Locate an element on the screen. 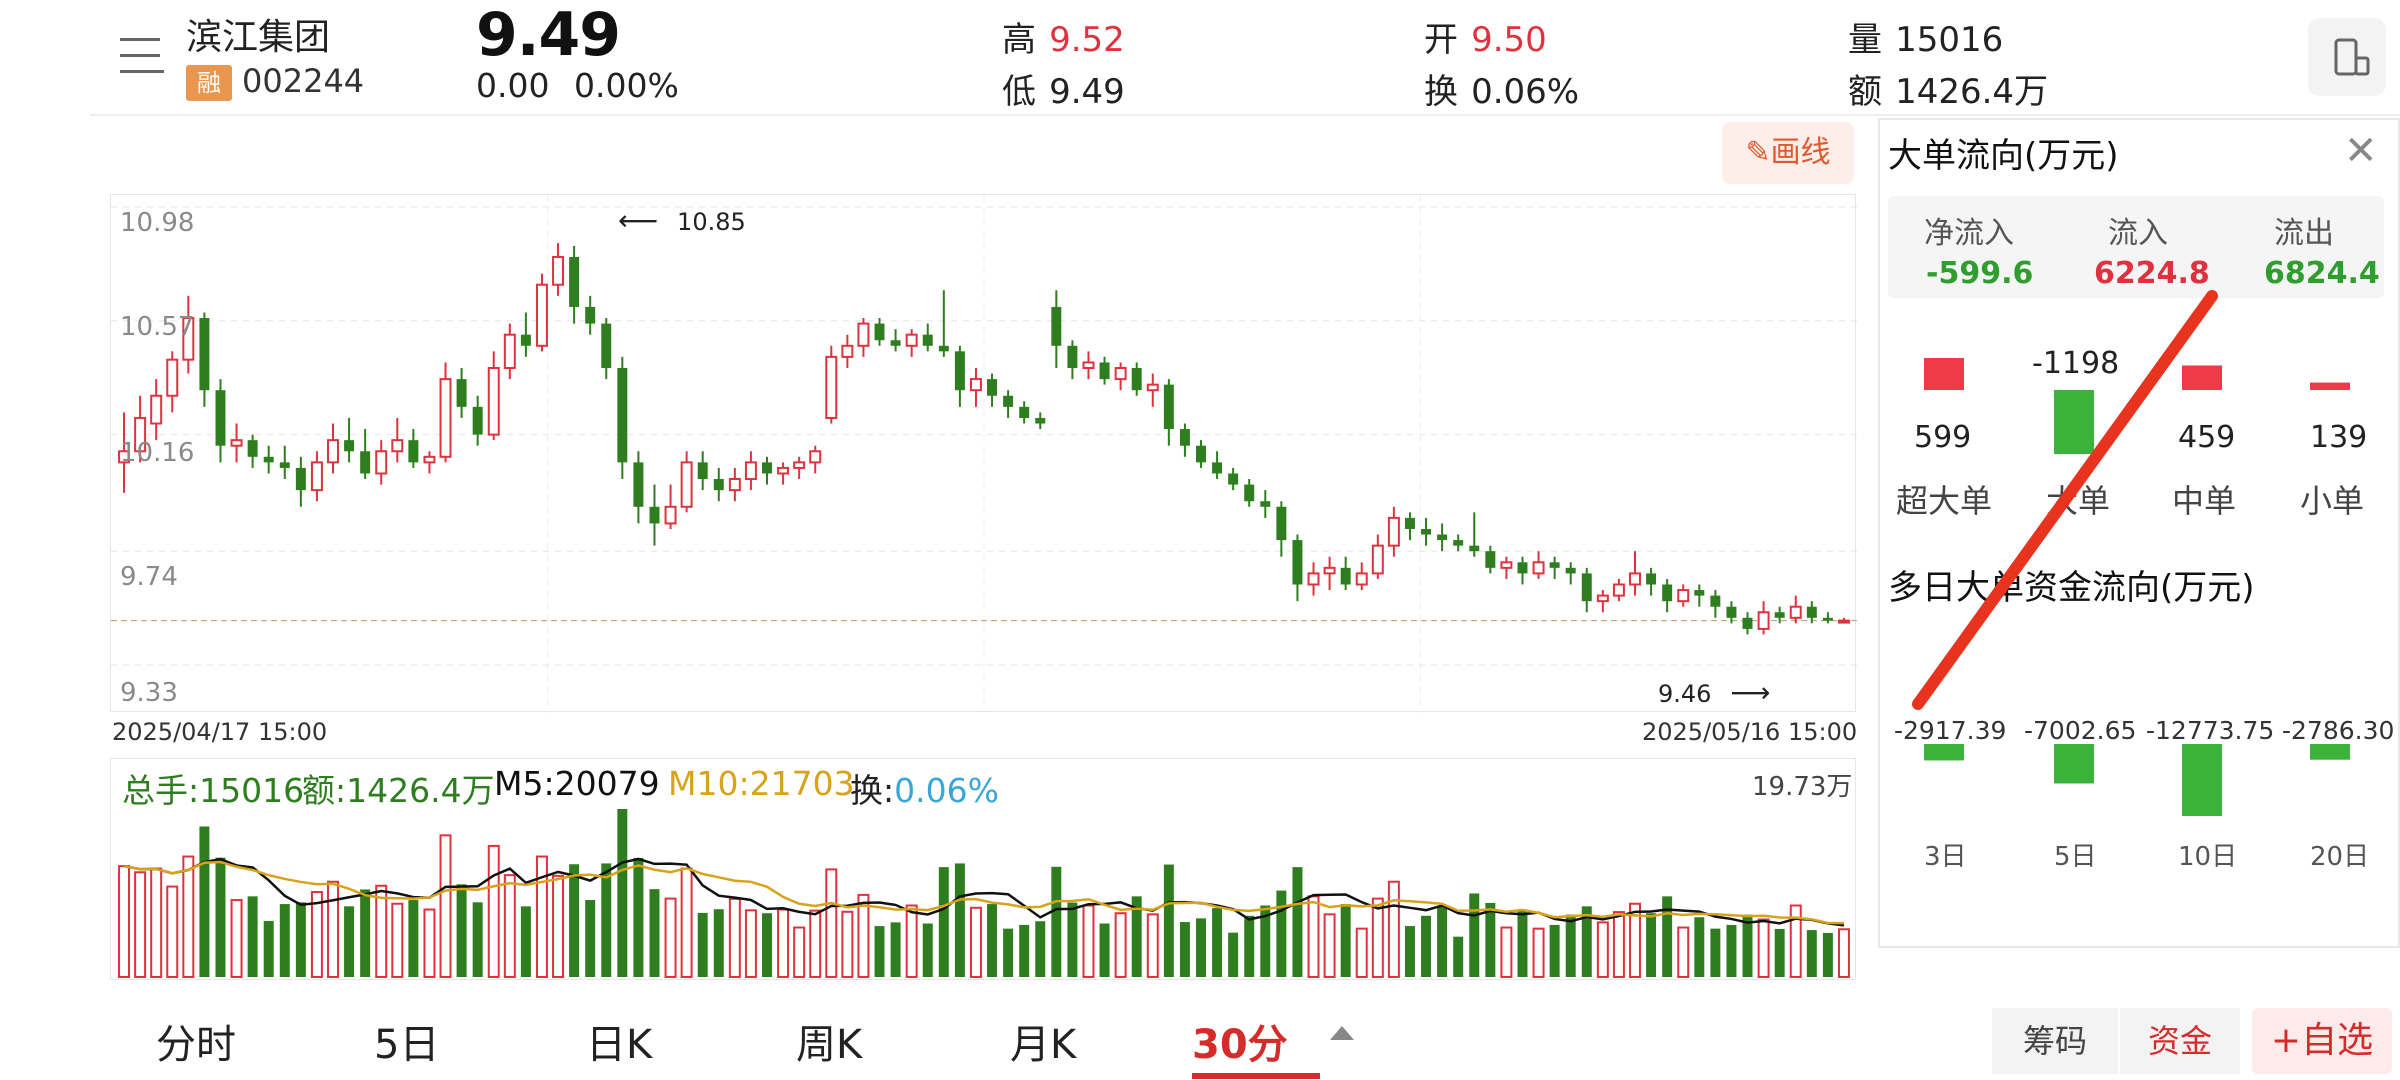 The image size is (2400, 1080). net-inflow-value: -599.6 is located at coordinates (1980, 273).